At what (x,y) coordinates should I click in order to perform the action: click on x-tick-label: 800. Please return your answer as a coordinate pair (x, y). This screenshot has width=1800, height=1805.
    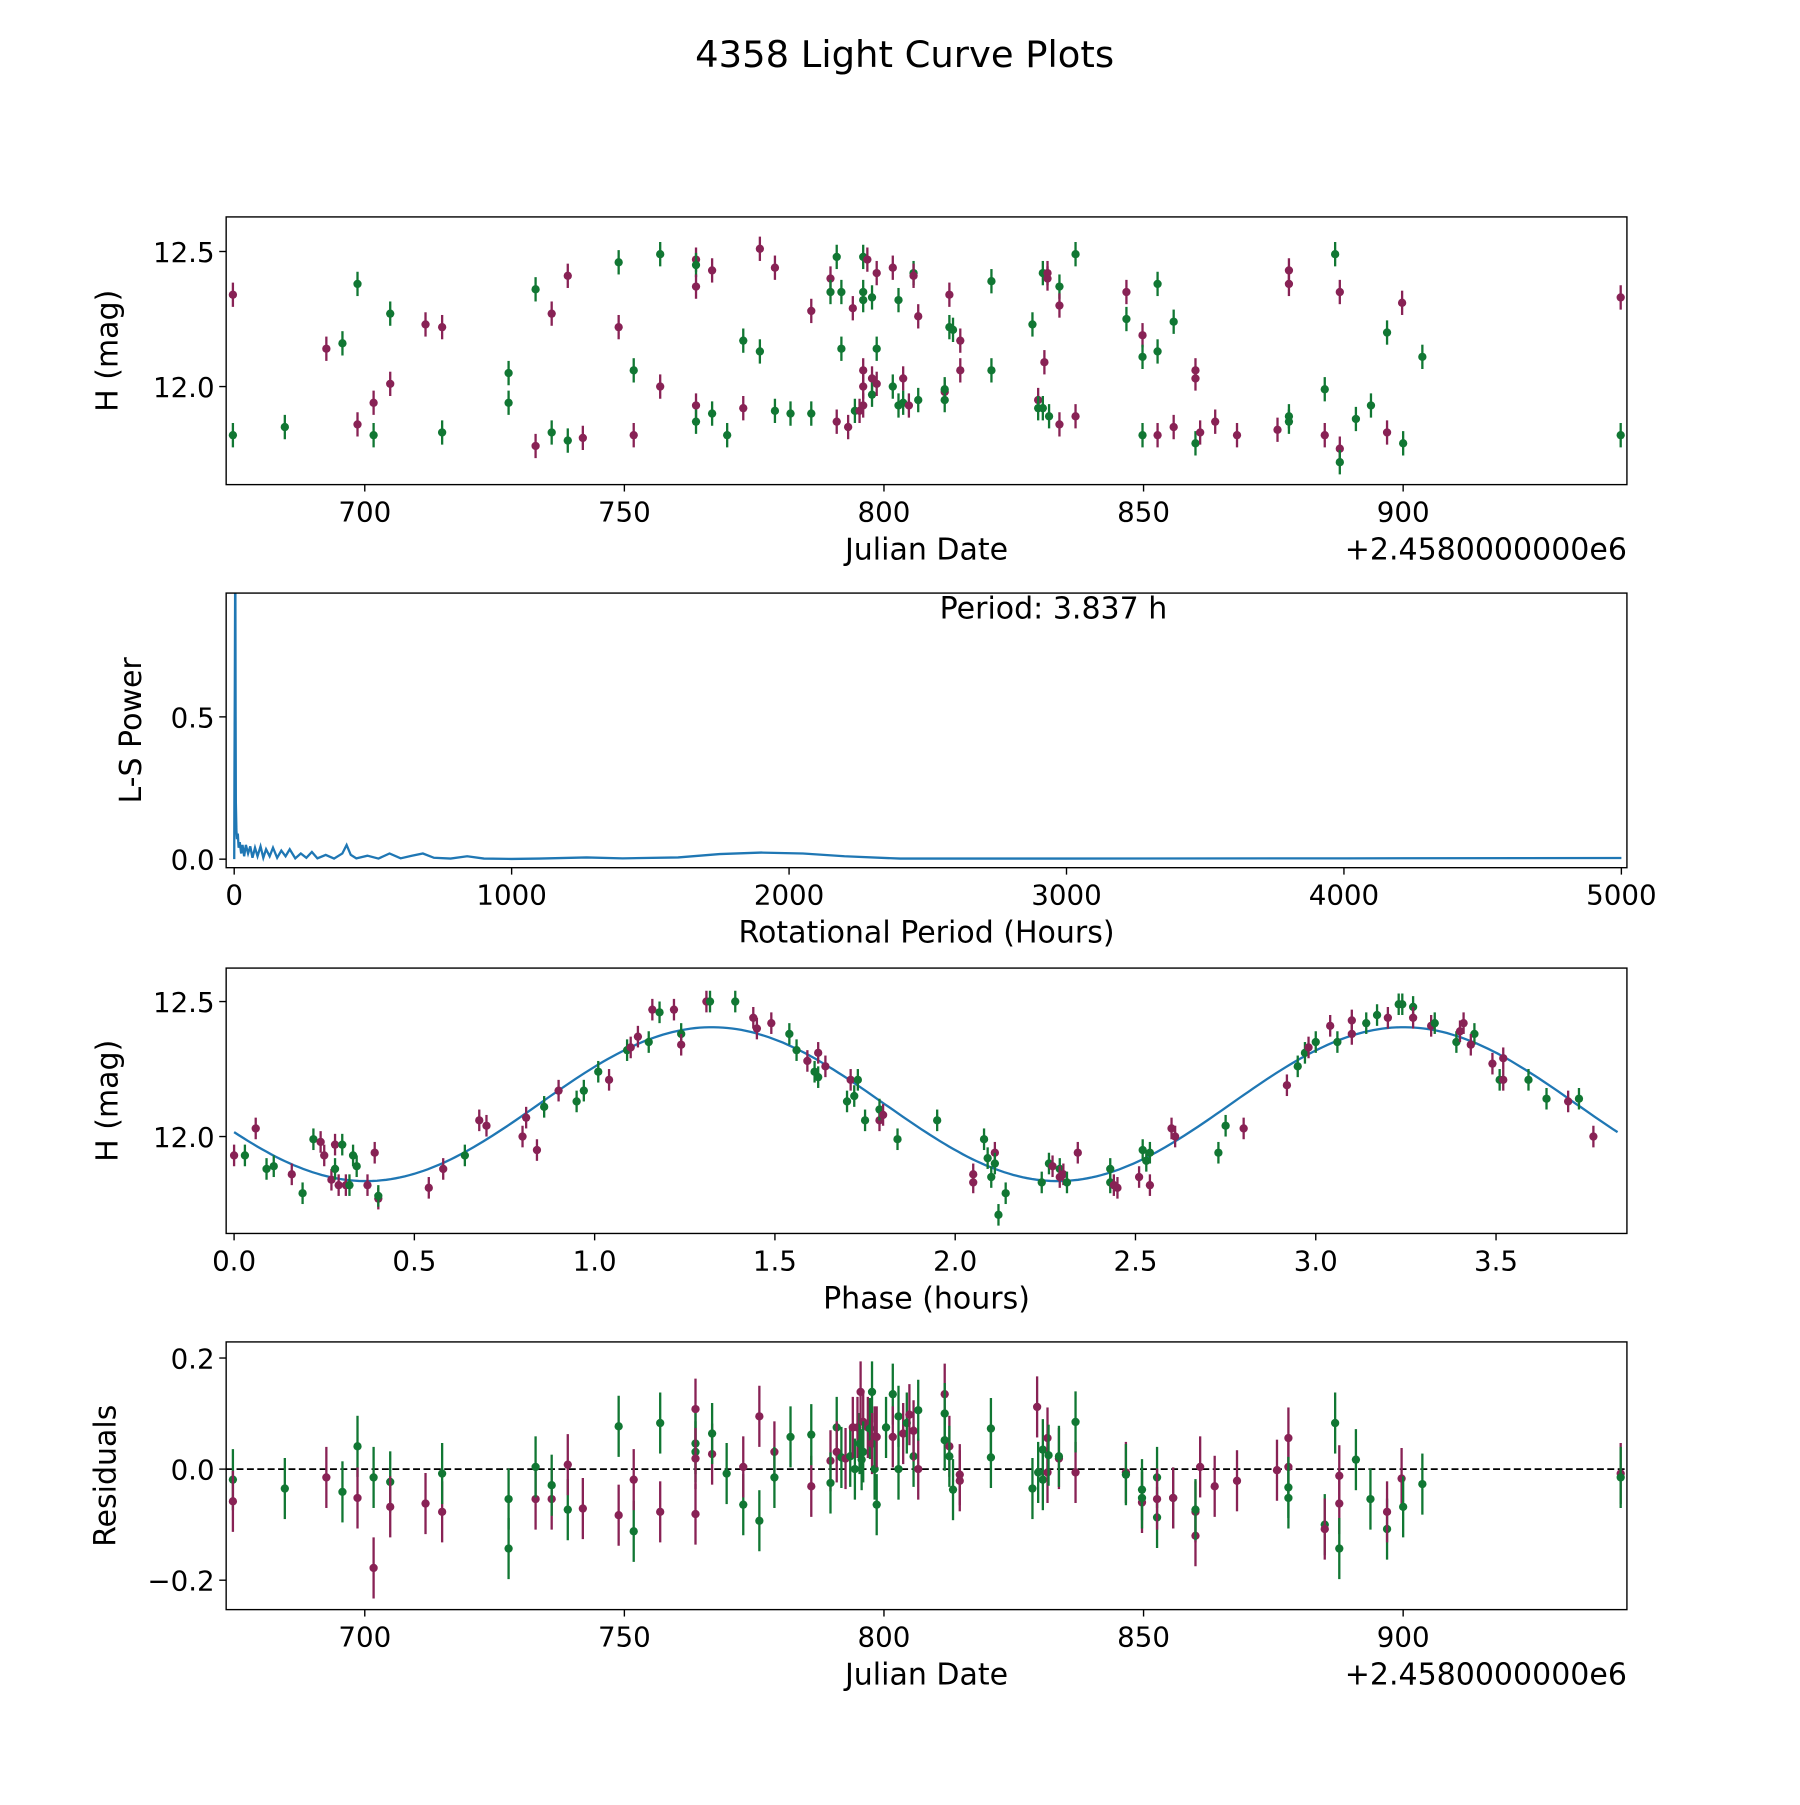
    Looking at the image, I should click on (884, 512).